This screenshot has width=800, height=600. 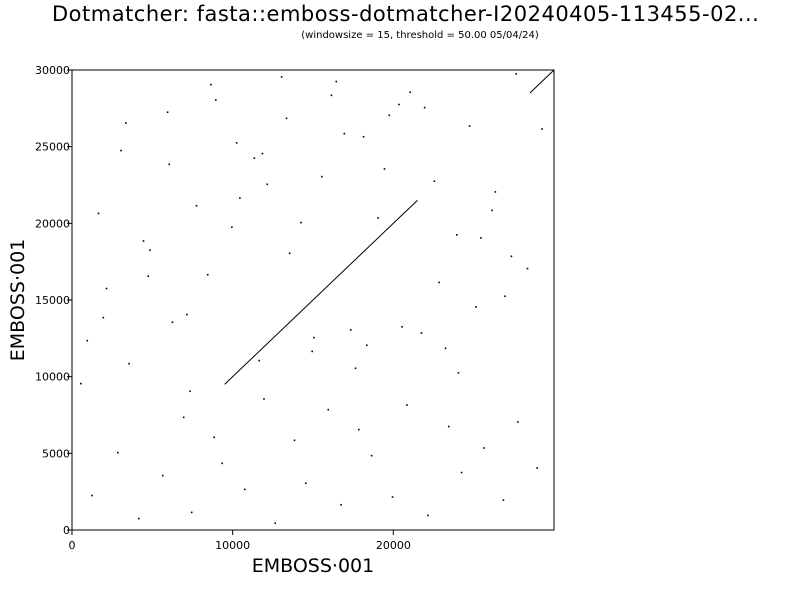 What do you see at coordinates (52, 377) in the screenshot?
I see `y-tick-label: 10000` at bounding box center [52, 377].